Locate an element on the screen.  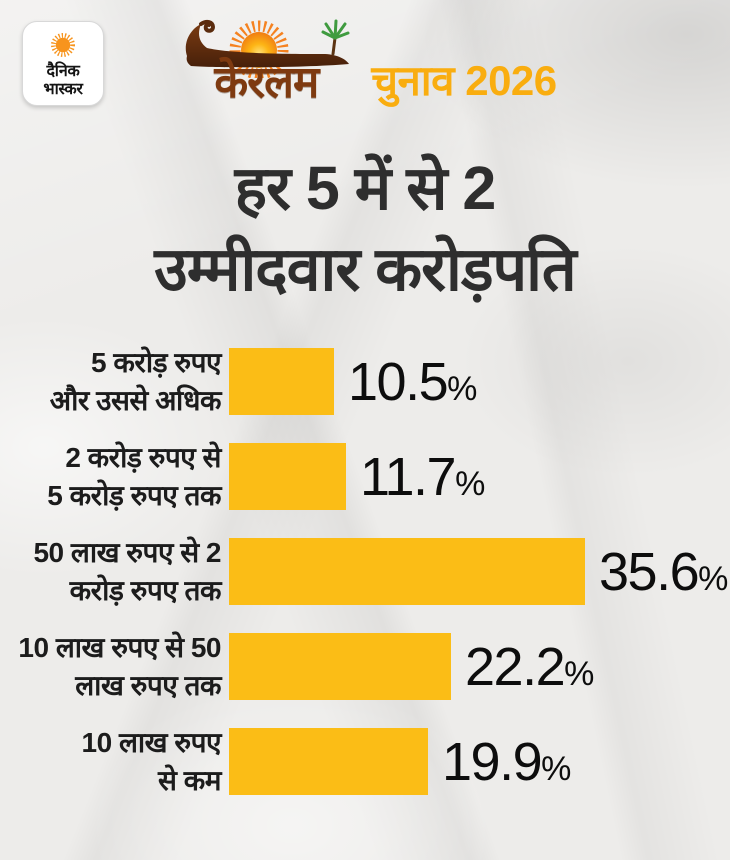
bar-value: 35.6% is located at coordinates (663, 572).